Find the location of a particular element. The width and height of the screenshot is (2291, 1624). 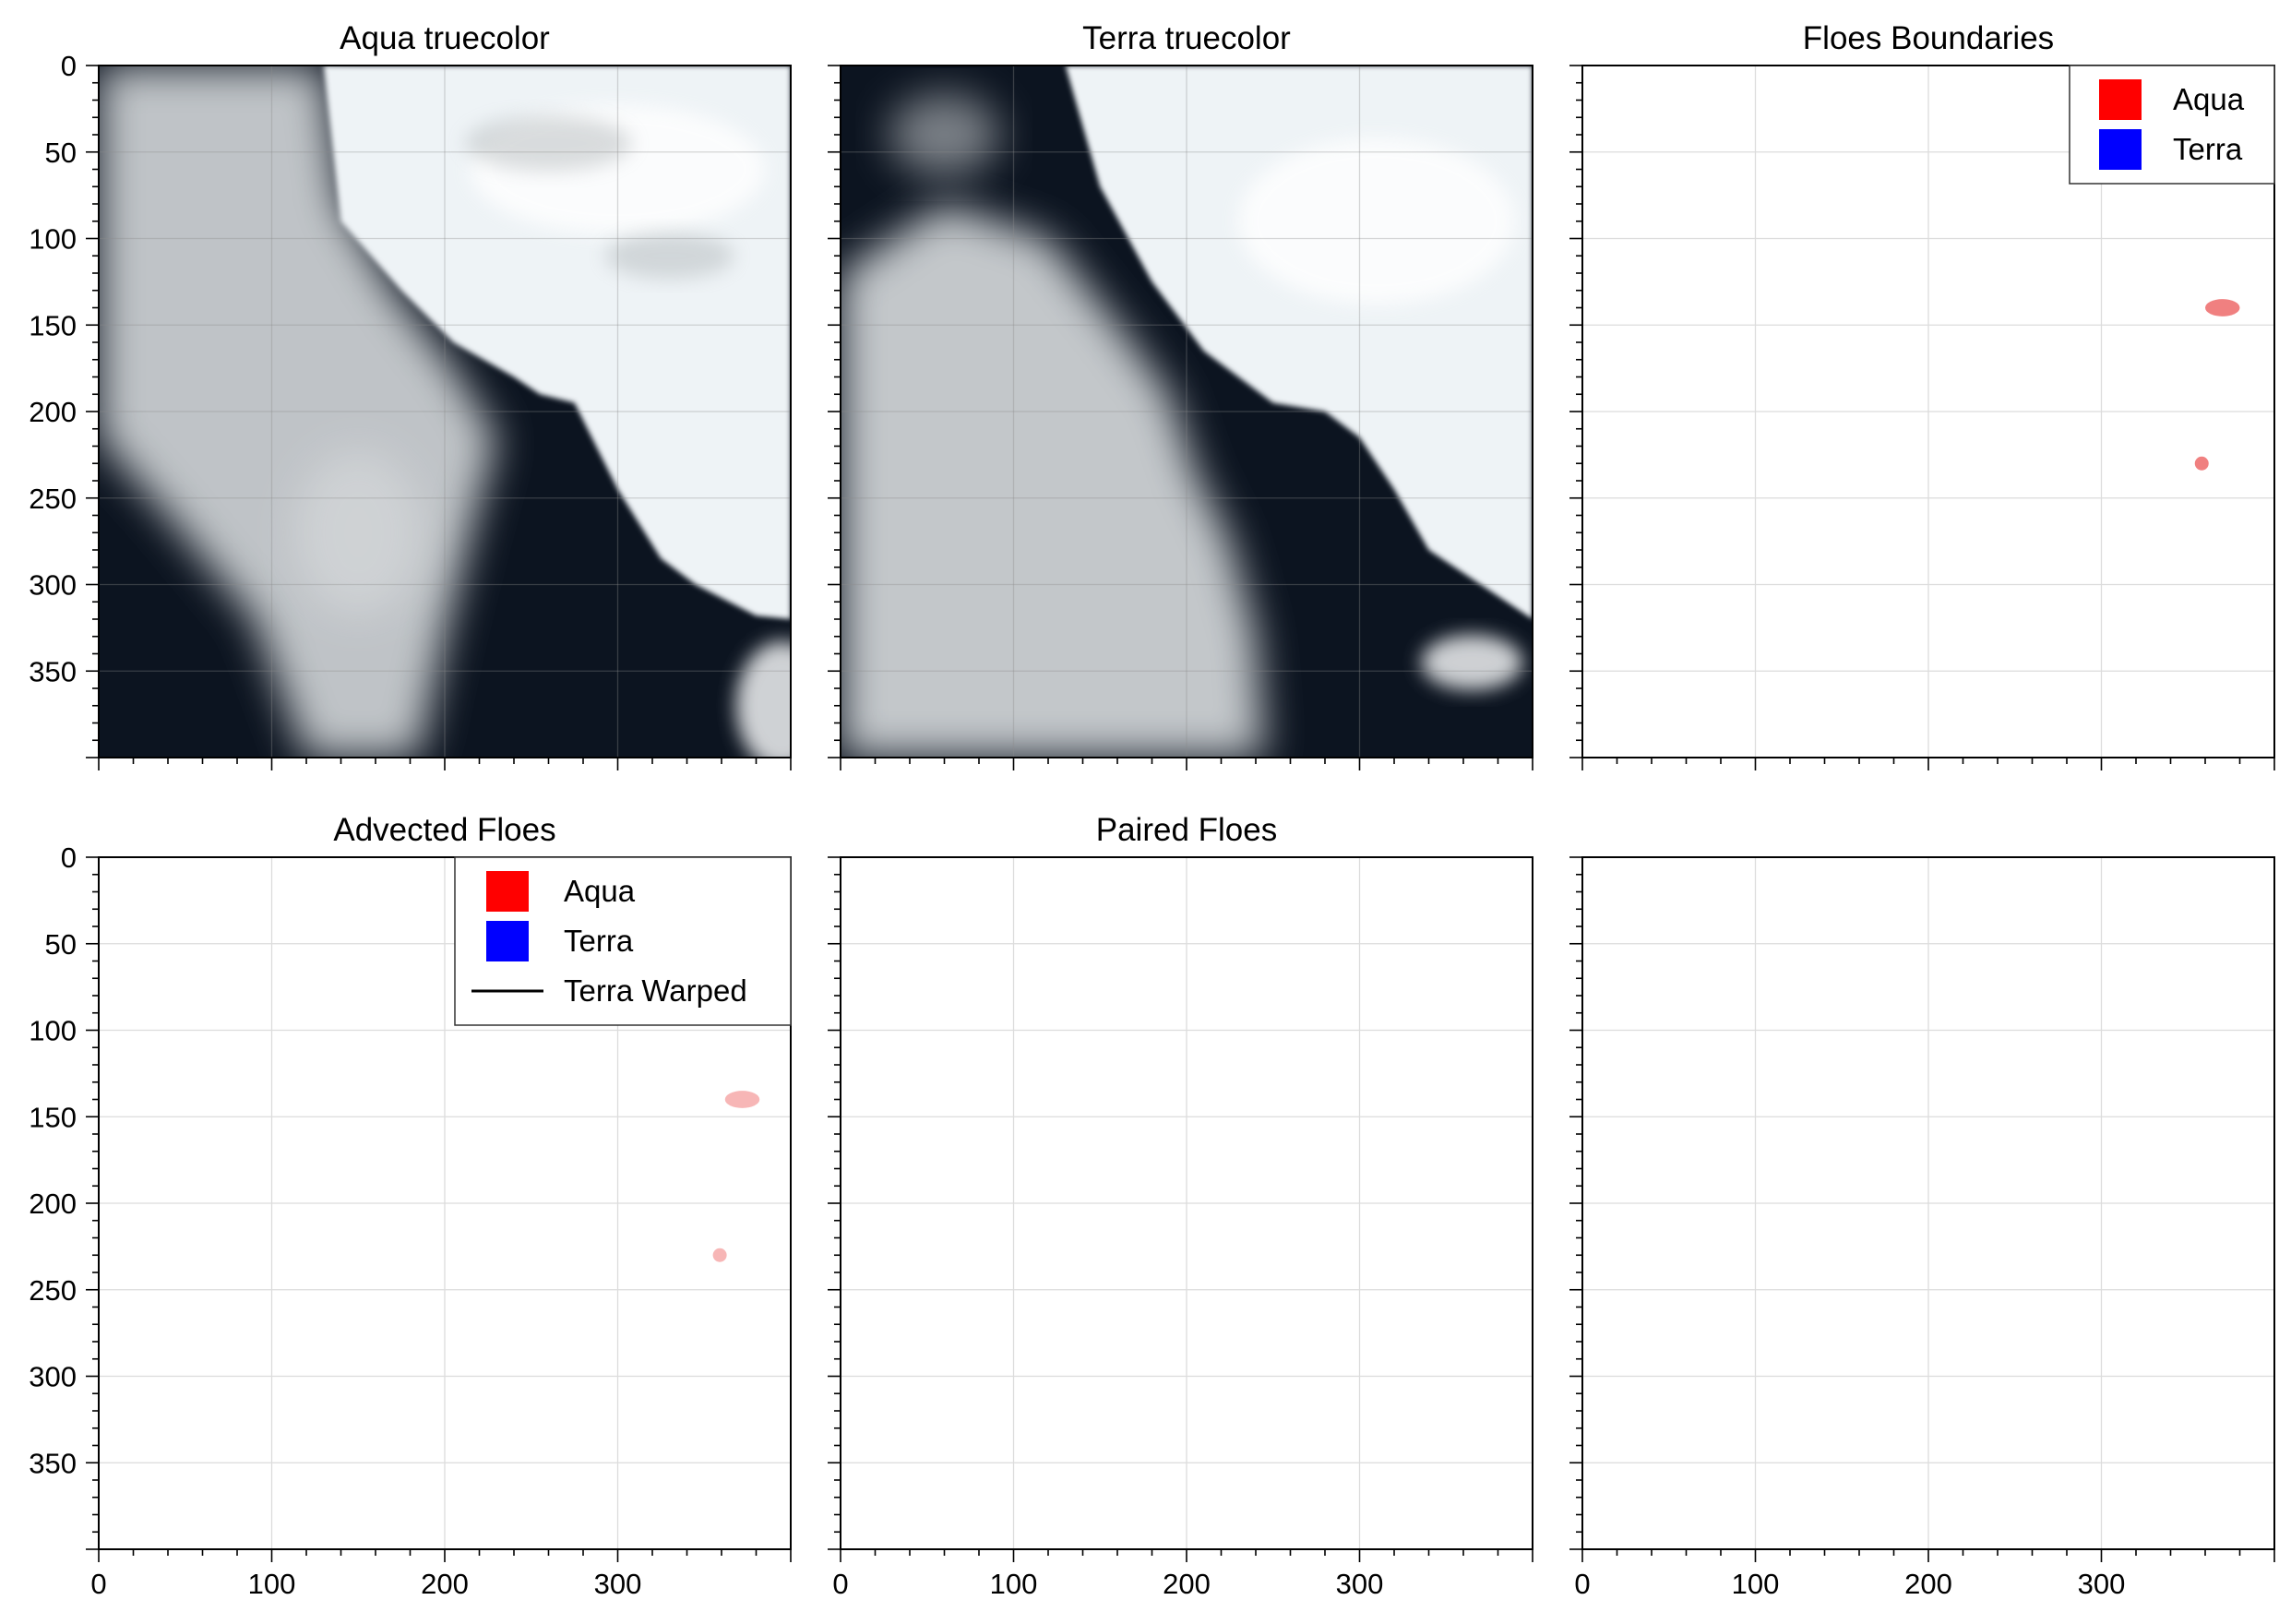

panel-6: 0 100 200 300 is located at coordinates (1922, 1228).